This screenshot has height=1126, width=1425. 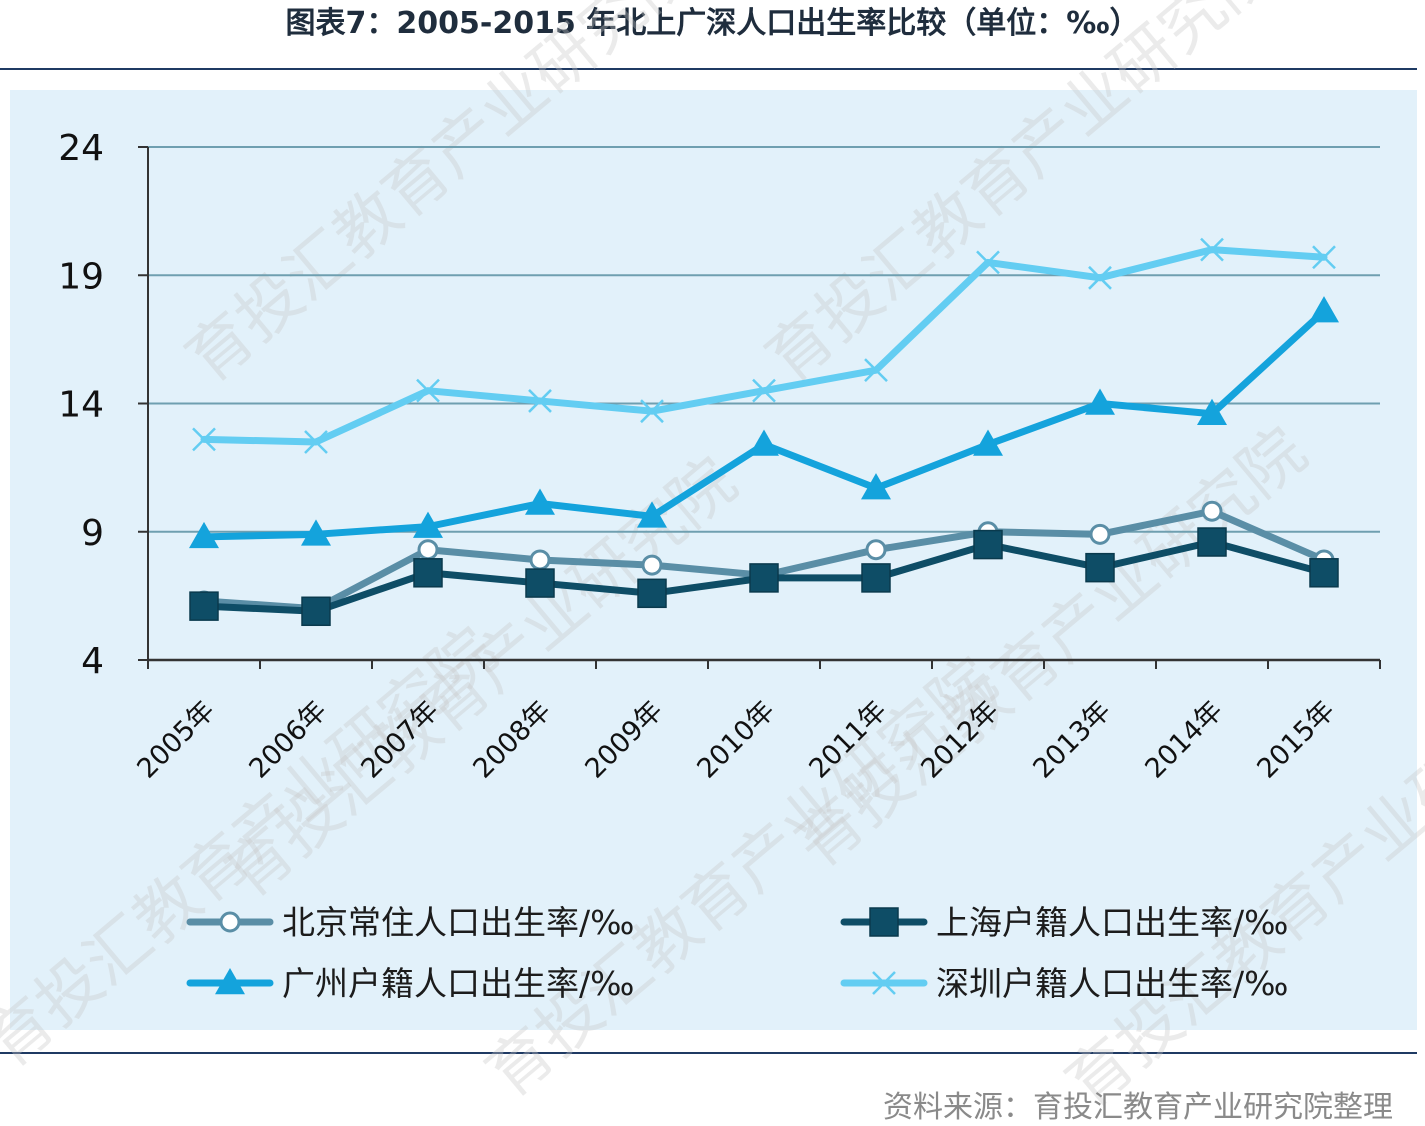 What do you see at coordinates (624, 740) in the screenshot?
I see `x-tick-label: 2009年` at bounding box center [624, 740].